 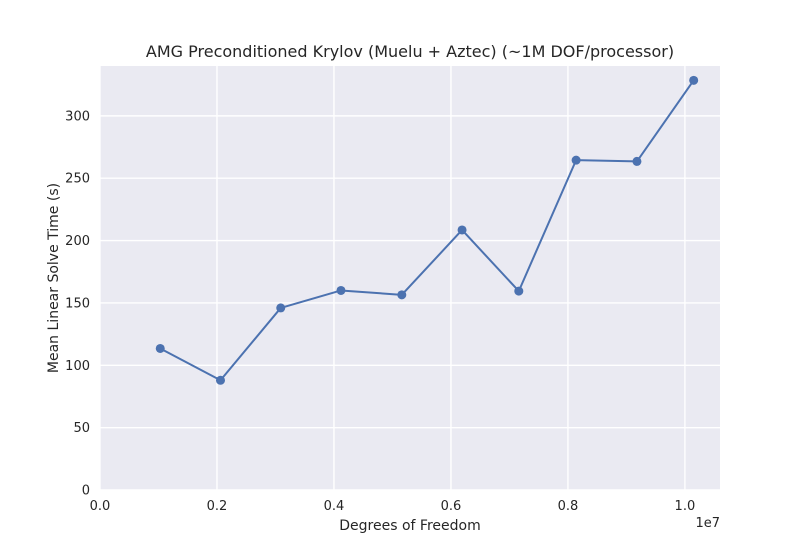 What do you see at coordinates (707, 523) in the screenshot?
I see `x-axis-offset-label: 1e7` at bounding box center [707, 523].